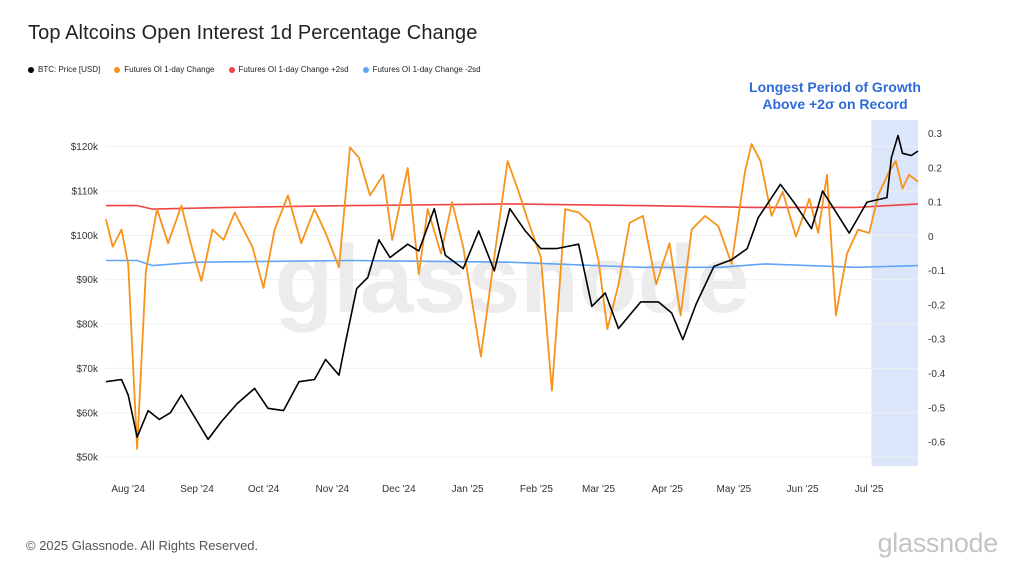 The height and width of the screenshot is (576, 1024). Describe the element at coordinates (169, 69) in the screenshot. I see `legend-label-oi: Futures OI 1-day Change` at that location.